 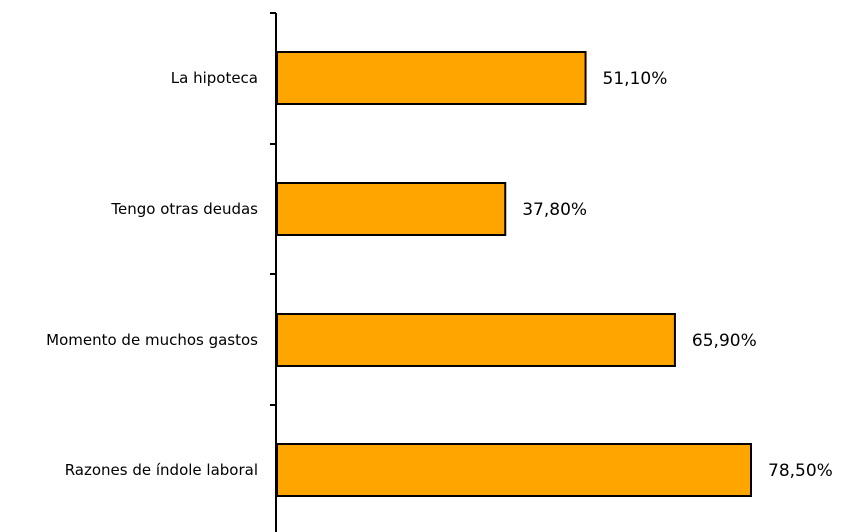 What do you see at coordinates (635, 79) in the screenshot?
I see `value-label: 51,10%` at bounding box center [635, 79].